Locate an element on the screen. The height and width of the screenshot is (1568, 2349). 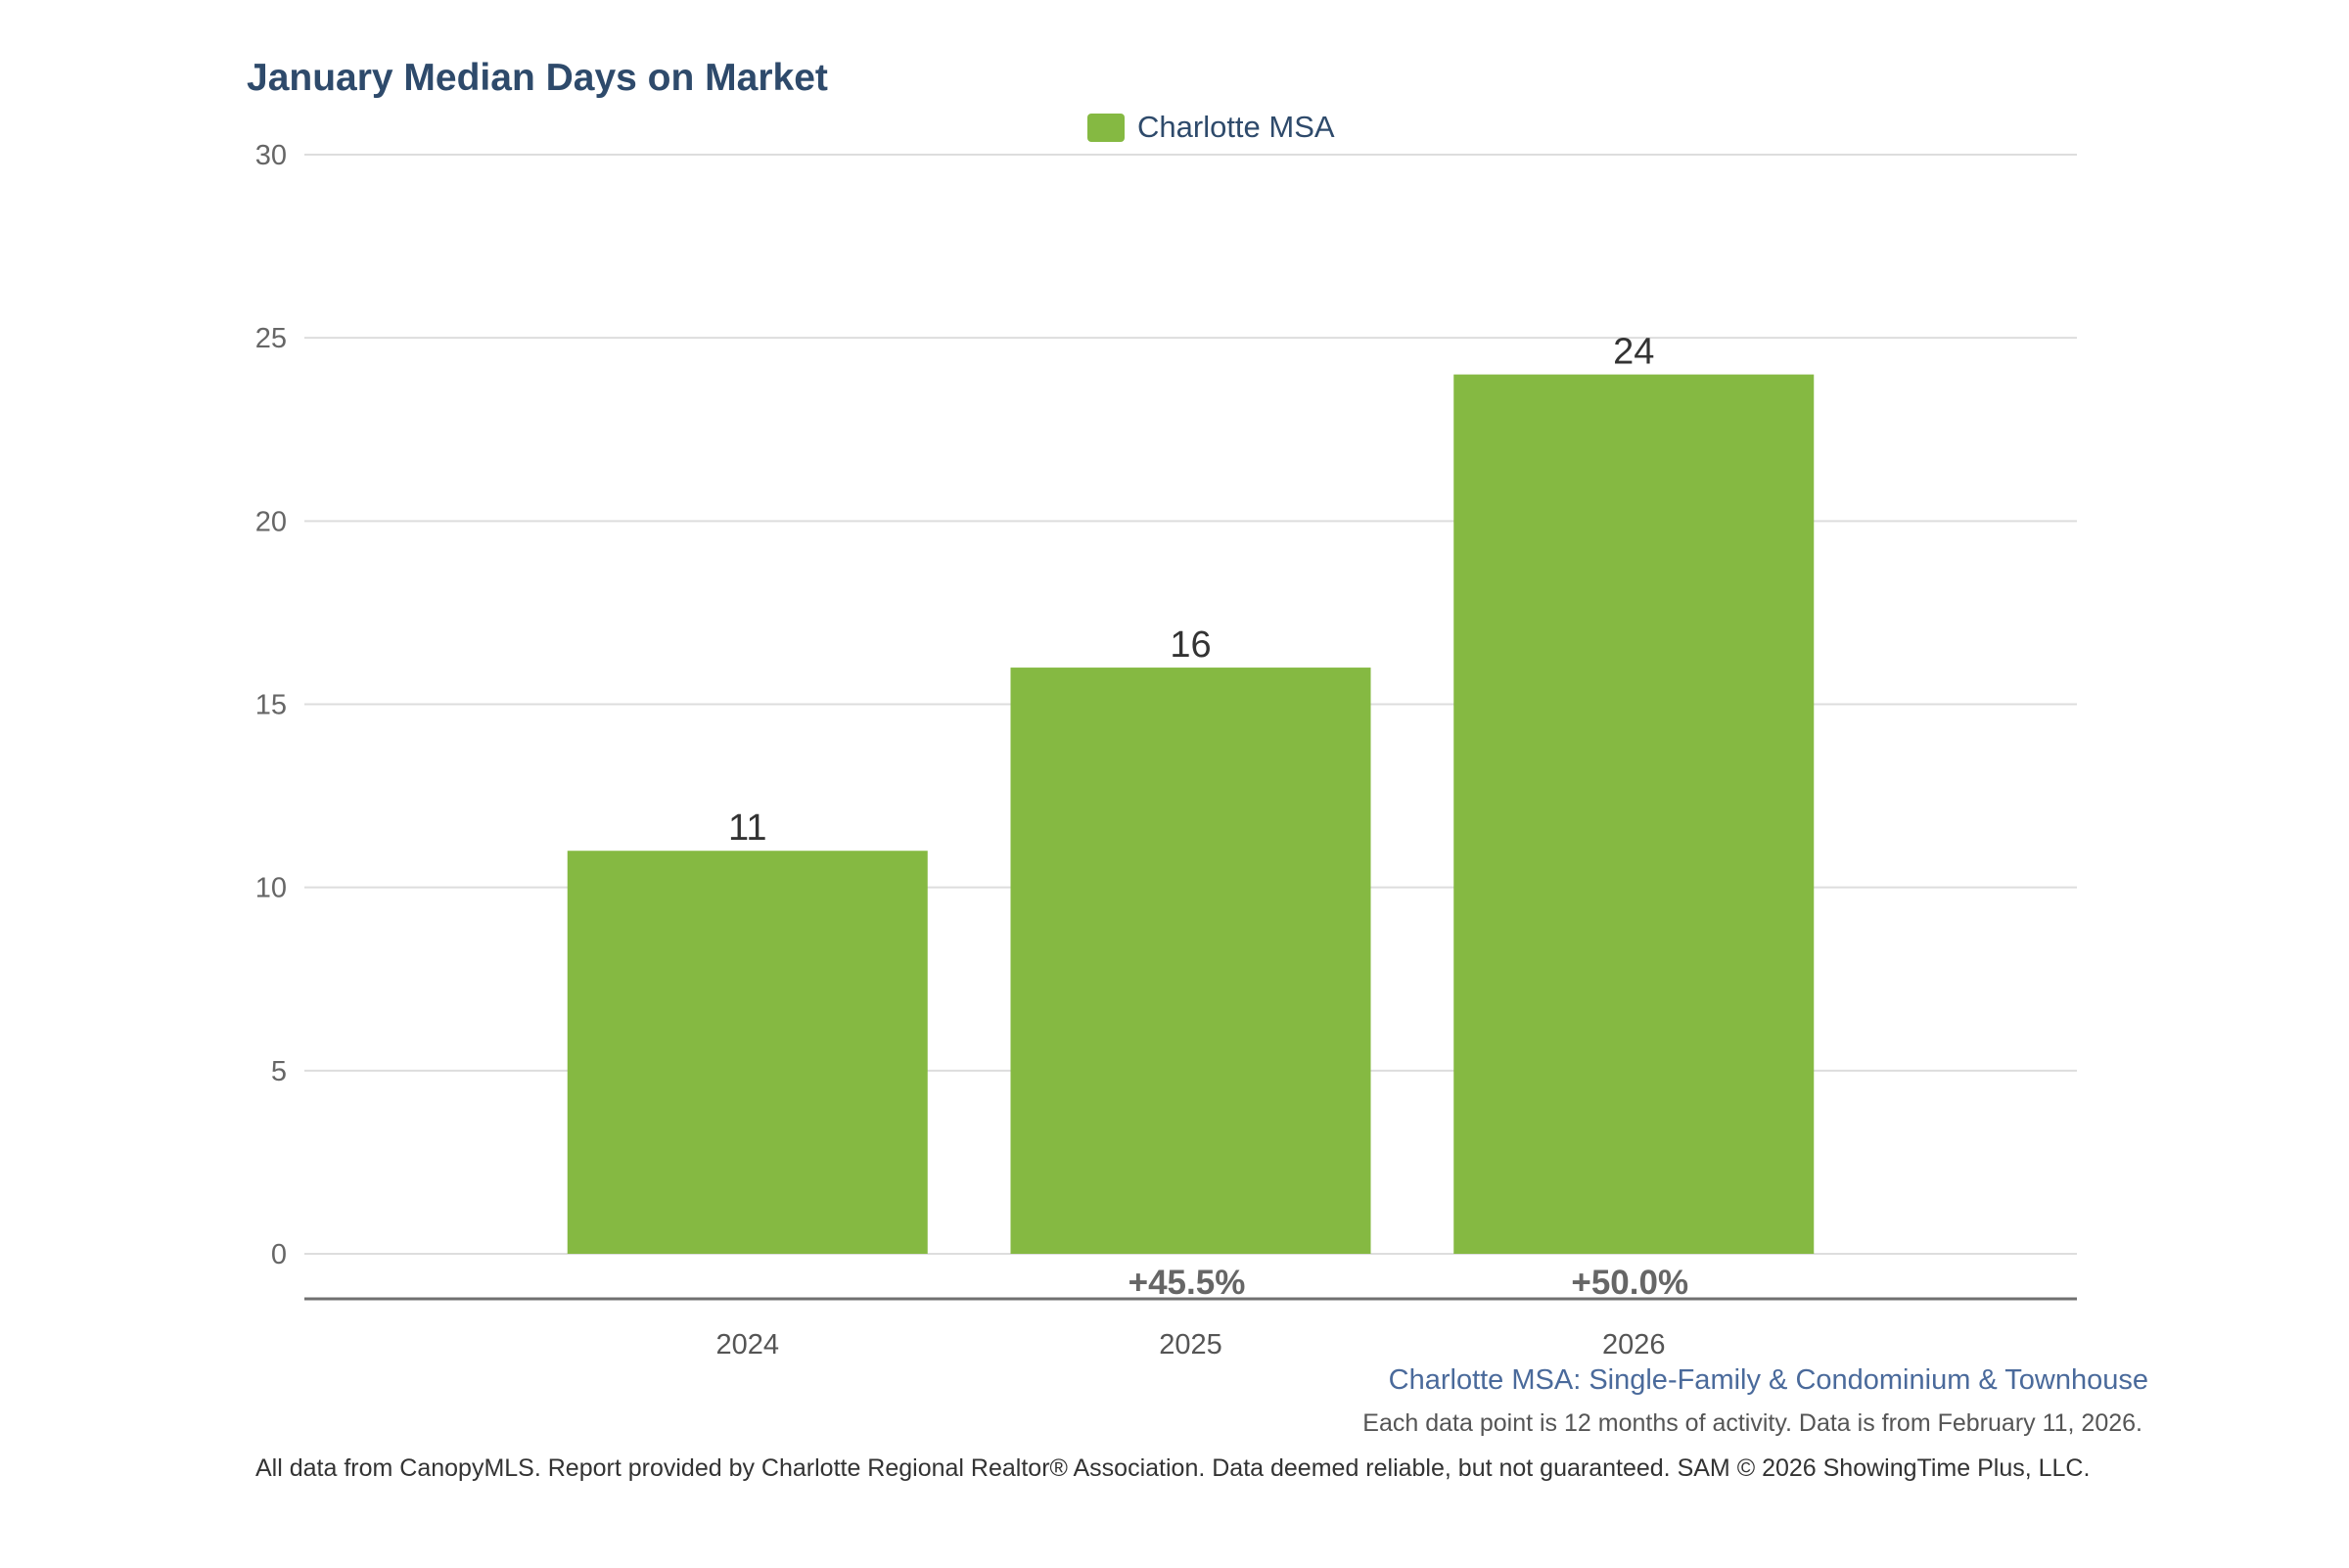
percent-change-label: +45.5% is located at coordinates (1187, 1283).